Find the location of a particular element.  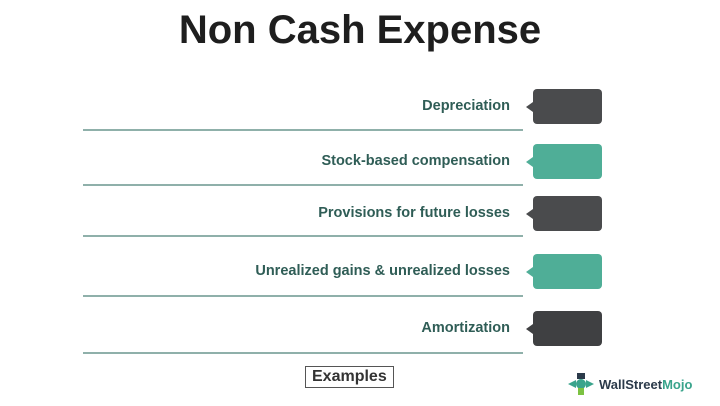

mojo-mascot-icon is located at coordinates (581, 384).